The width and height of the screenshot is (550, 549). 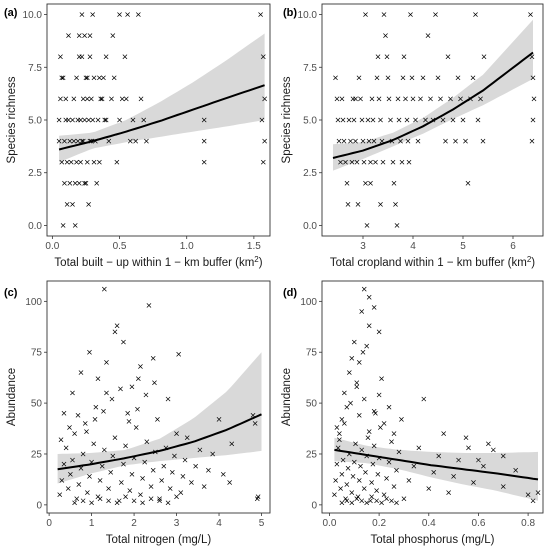 I want to click on panel-label: (d), so click(x=290, y=293).